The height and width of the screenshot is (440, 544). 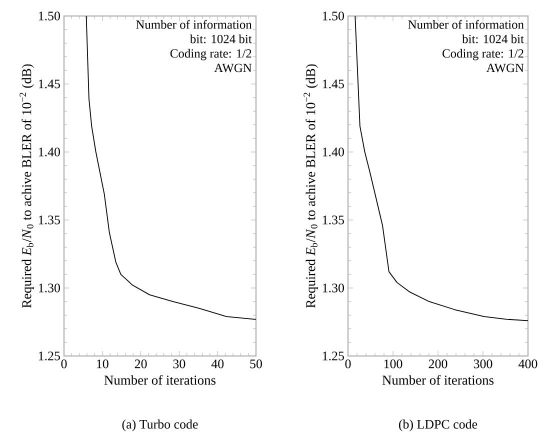 I want to click on text: (a) Turbo code, so click(x=160, y=426).